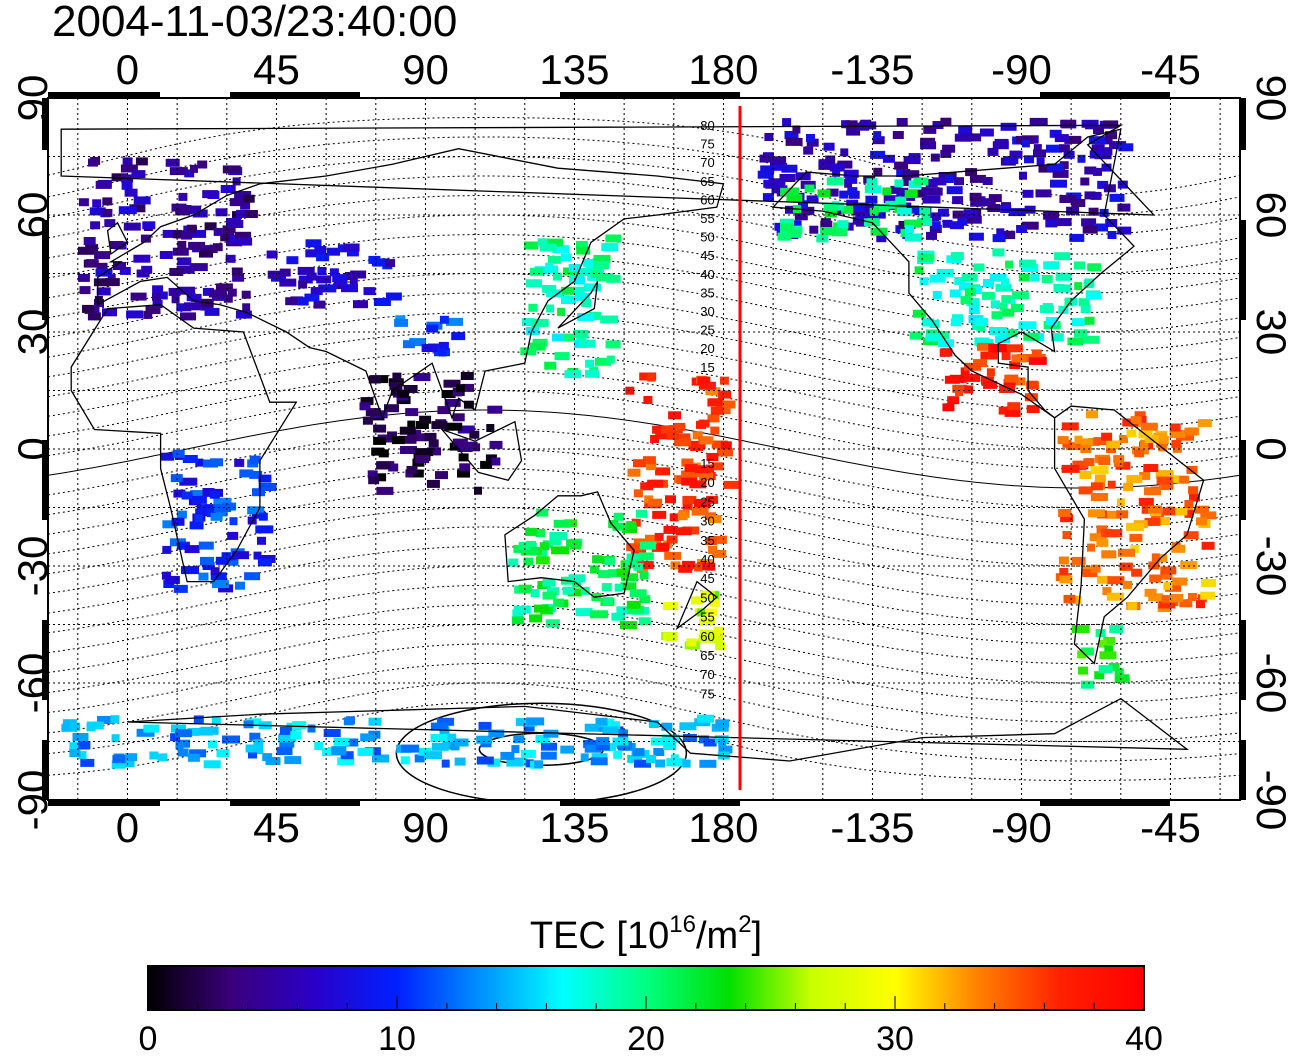  I want to click on frame-bar-bottom, so click(650, 802).